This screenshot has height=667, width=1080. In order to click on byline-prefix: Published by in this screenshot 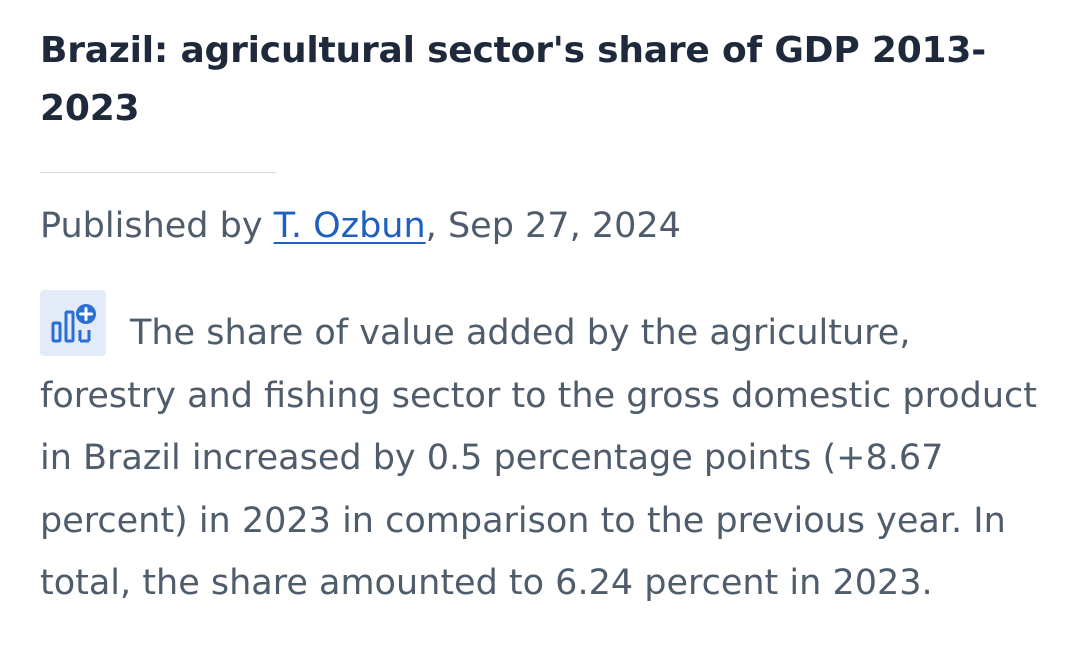, I will do `click(157, 226)`.